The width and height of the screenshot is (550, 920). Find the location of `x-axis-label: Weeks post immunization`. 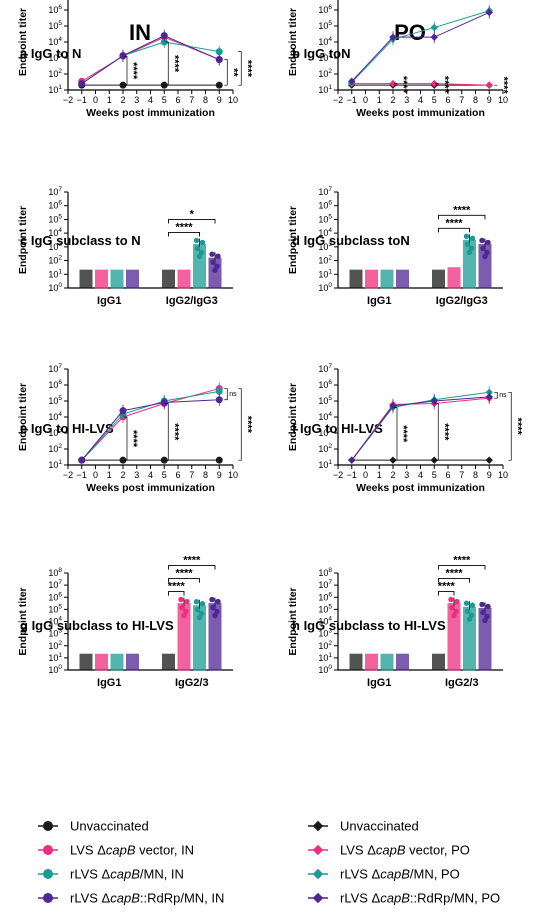

x-axis-label: Weeks post immunization is located at coordinates (150, 488).